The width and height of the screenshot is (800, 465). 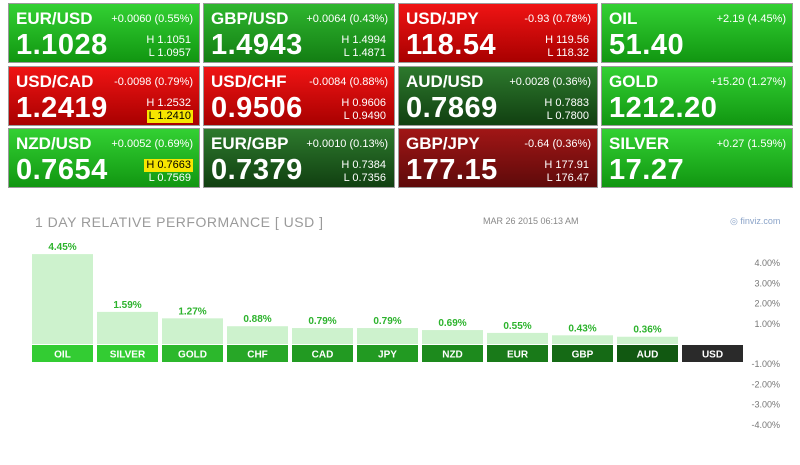 What do you see at coordinates (364, 178) in the screenshot?
I see `day-low: L 0.7356` at bounding box center [364, 178].